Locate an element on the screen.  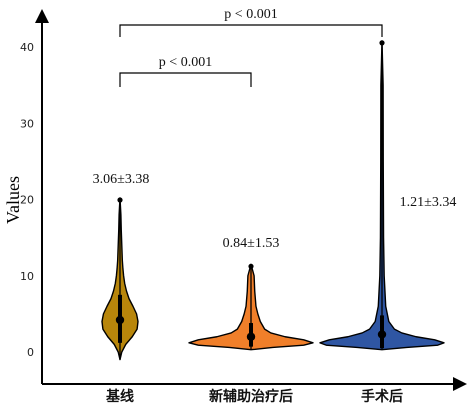
x-category-label: 基线 is located at coordinates (120, 396).